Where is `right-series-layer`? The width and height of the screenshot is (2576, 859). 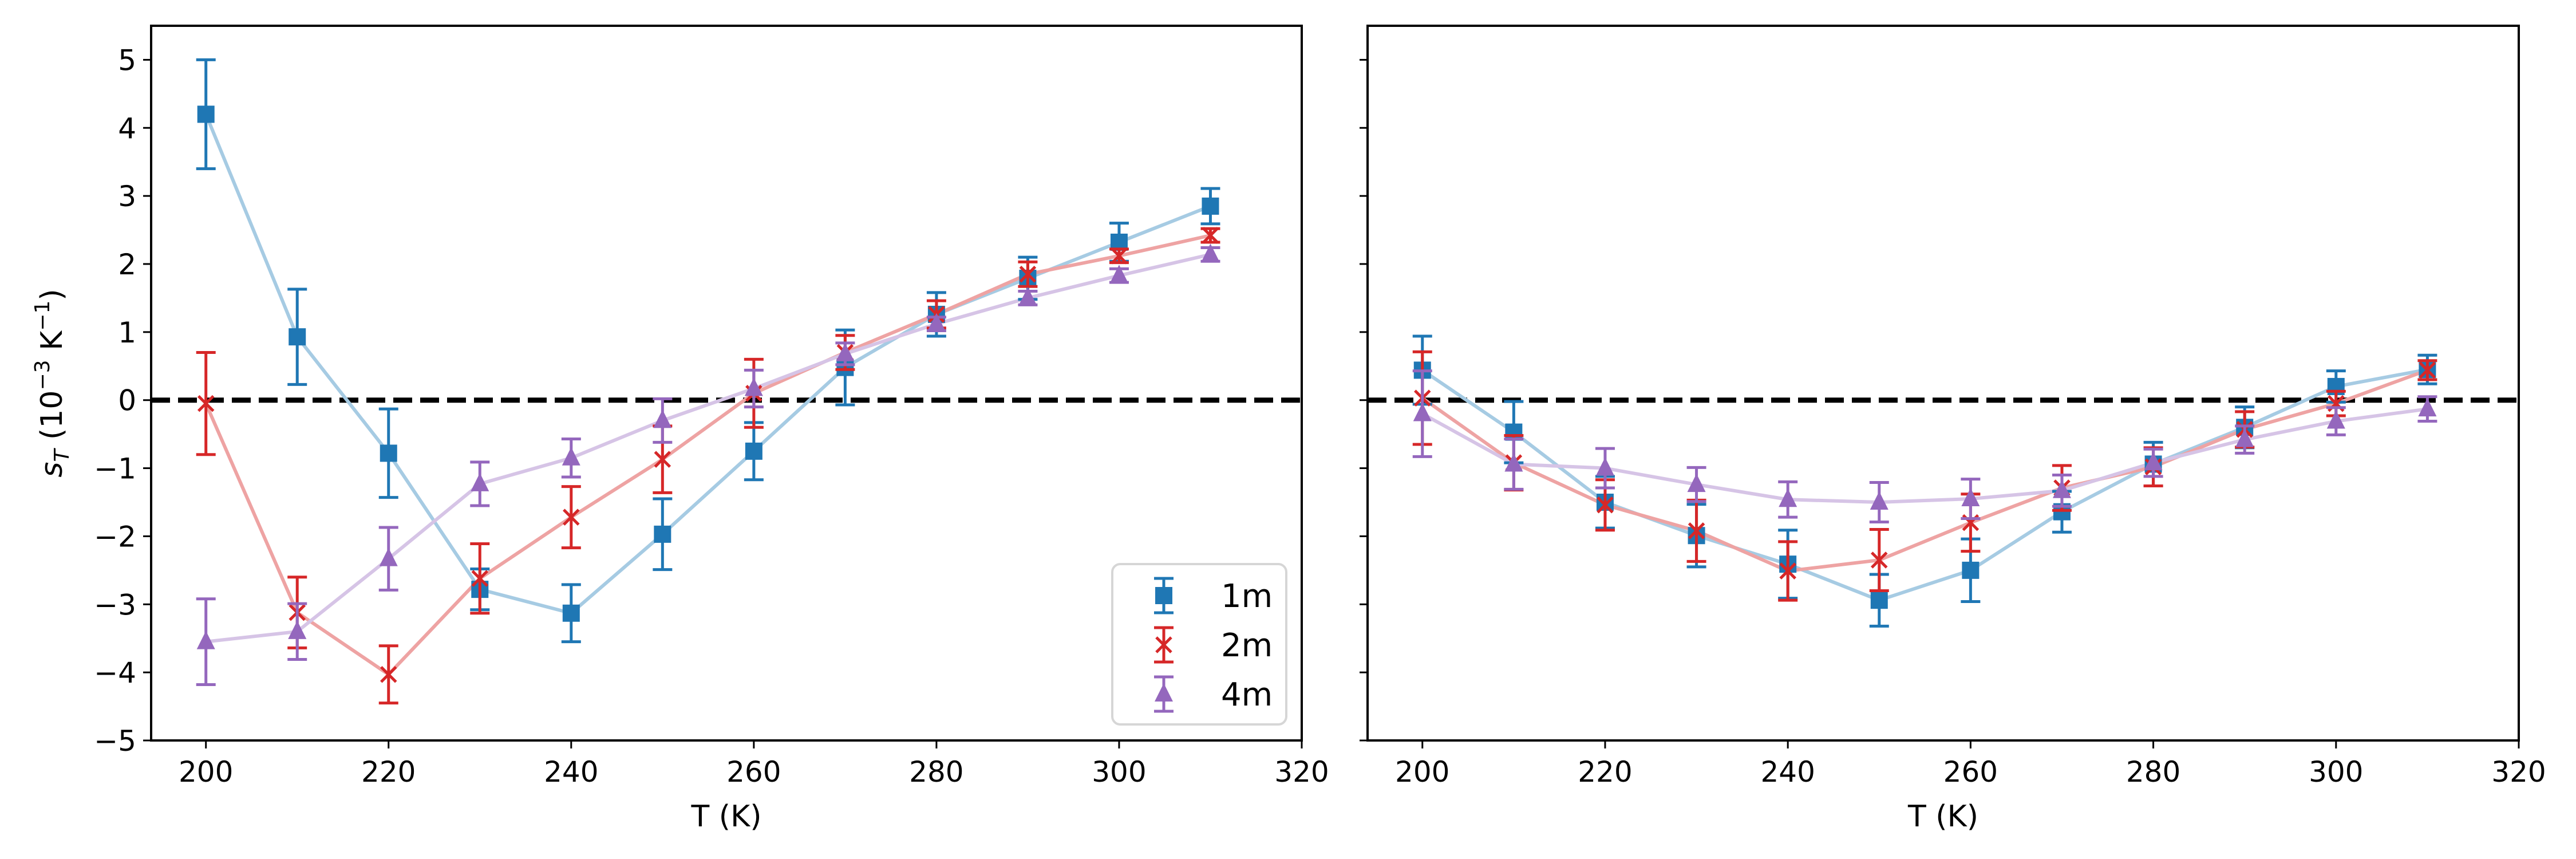
right-series-layer is located at coordinates (1924, 481).